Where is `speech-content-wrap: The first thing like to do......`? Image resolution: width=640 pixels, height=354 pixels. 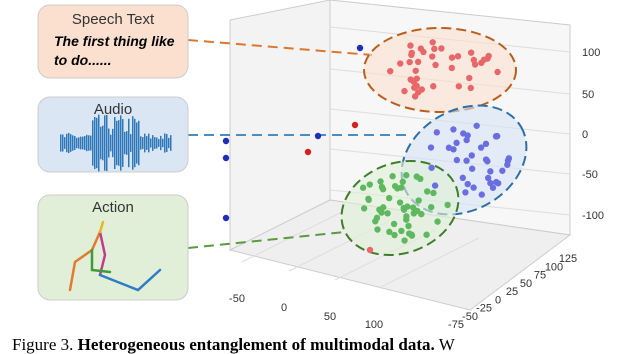
speech-content-wrap: The first thing like to do...... is located at coordinates (114, 50).